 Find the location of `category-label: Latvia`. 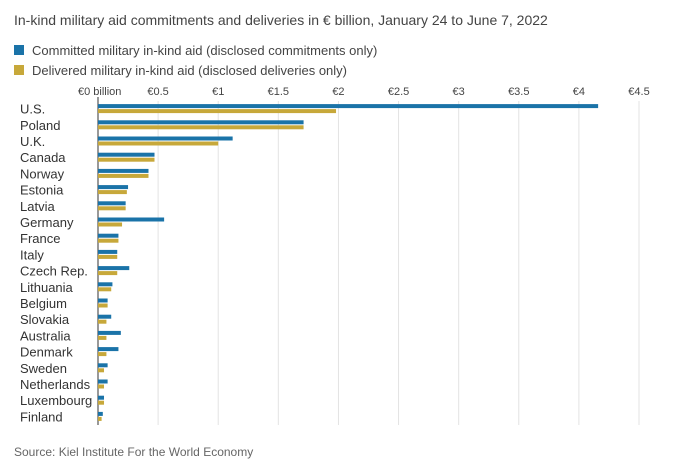

category-label: Latvia is located at coordinates (37, 206).